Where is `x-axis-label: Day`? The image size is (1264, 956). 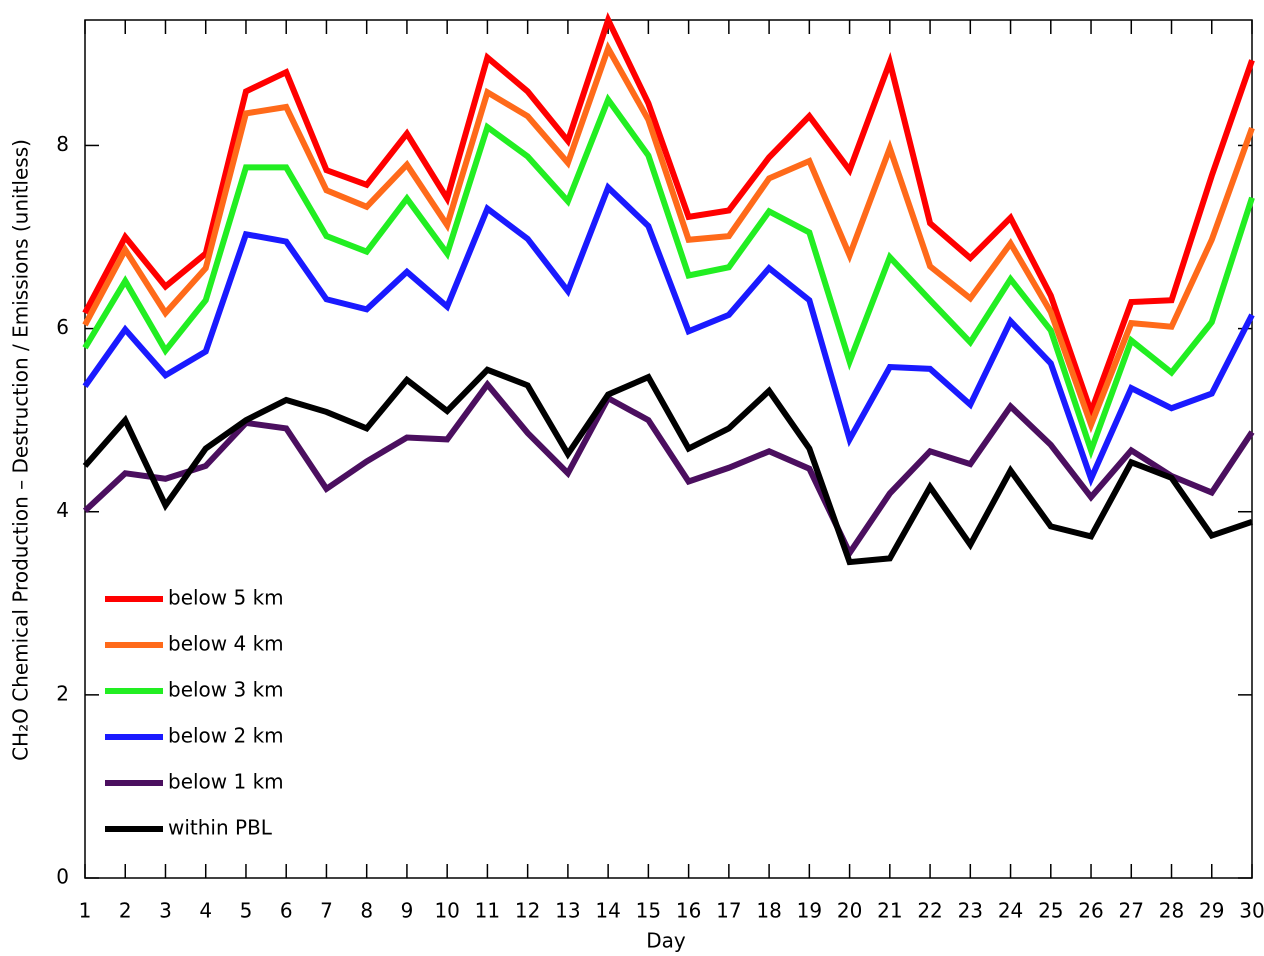
x-axis-label: Day is located at coordinates (666, 941).